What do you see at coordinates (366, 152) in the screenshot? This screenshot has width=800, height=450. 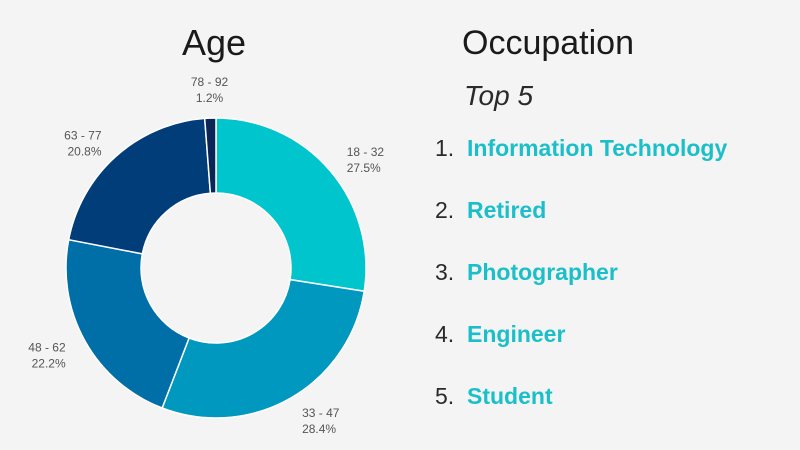 I see `slice-category-label: 18 - 32` at bounding box center [366, 152].